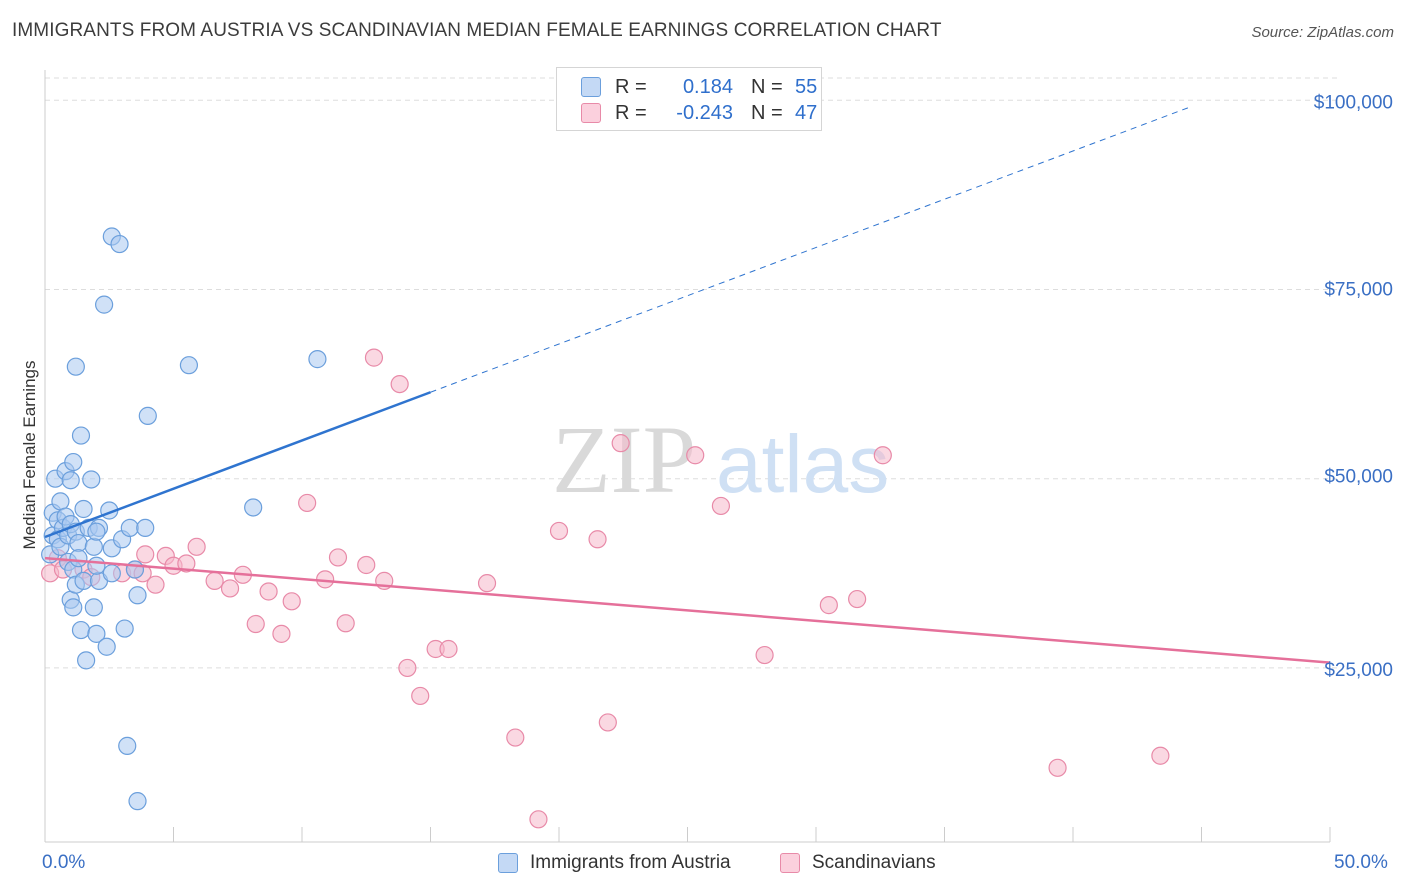 The width and height of the screenshot is (1406, 892). What do you see at coordinates (508, 863) in the screenshot?
I see `series-swatch-austria` at bounding box center [508, 863].